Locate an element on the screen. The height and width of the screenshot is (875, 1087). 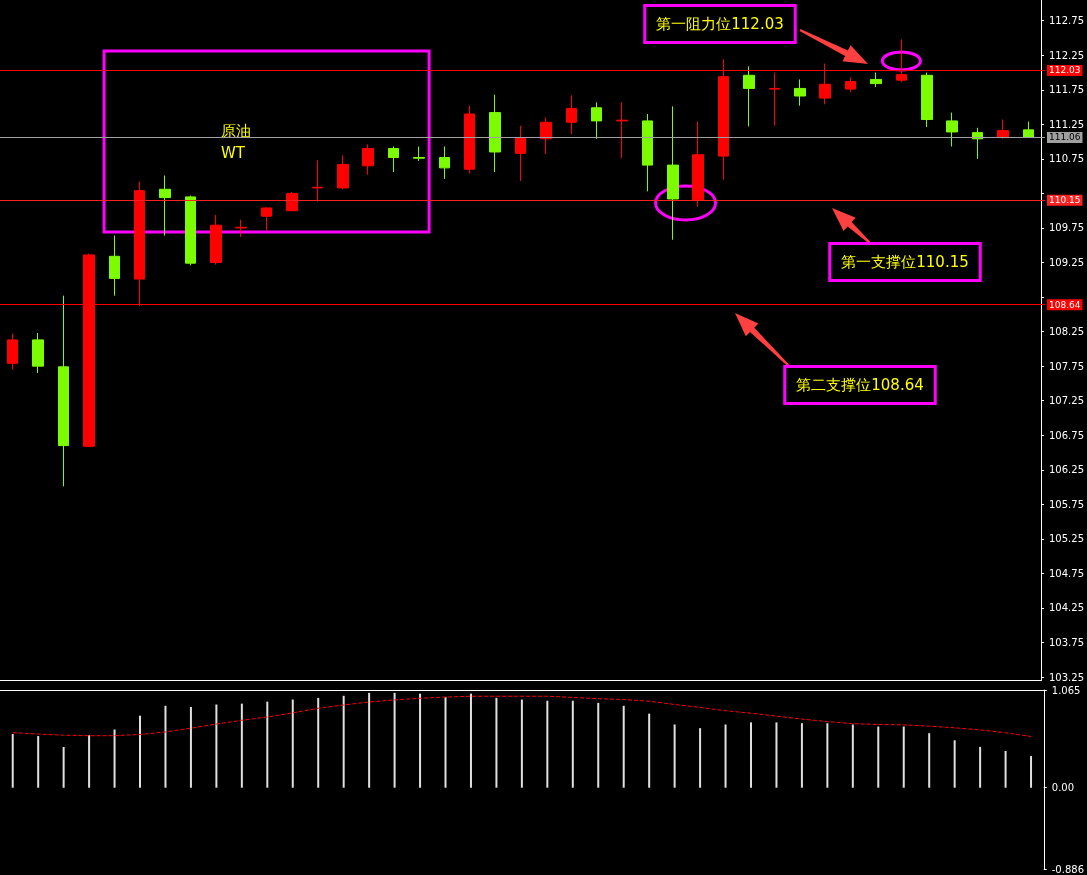
y-tick-label: 105.25 is located at coordinates (1067, 539).